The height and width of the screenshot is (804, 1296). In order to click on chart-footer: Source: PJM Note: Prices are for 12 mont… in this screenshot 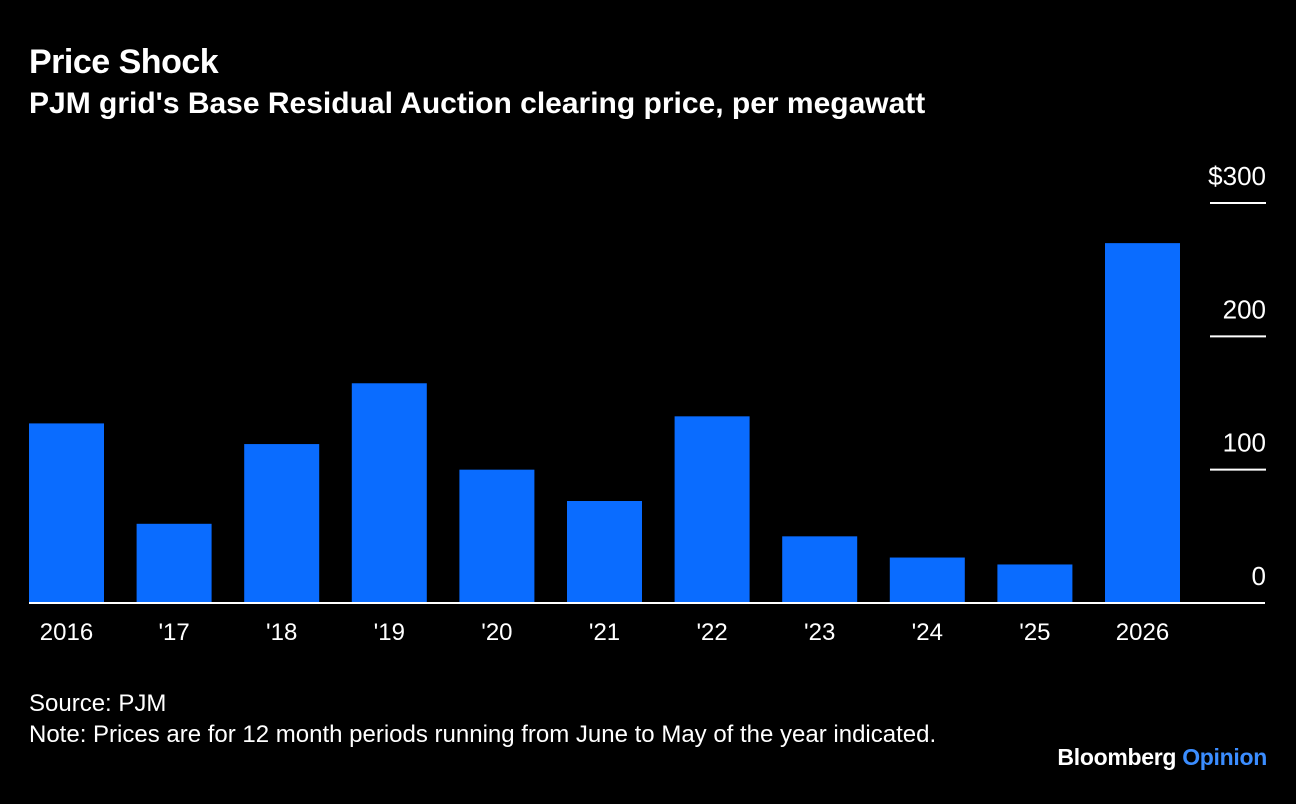, I will do `click(499, 719)`.